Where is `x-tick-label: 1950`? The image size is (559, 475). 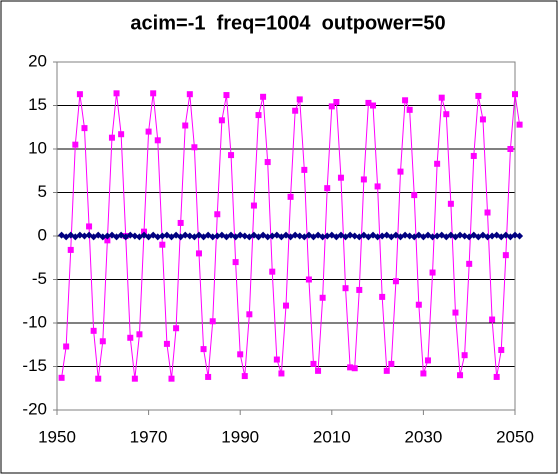 x-tick-label: 1950 is located at coordinates (57, 436).